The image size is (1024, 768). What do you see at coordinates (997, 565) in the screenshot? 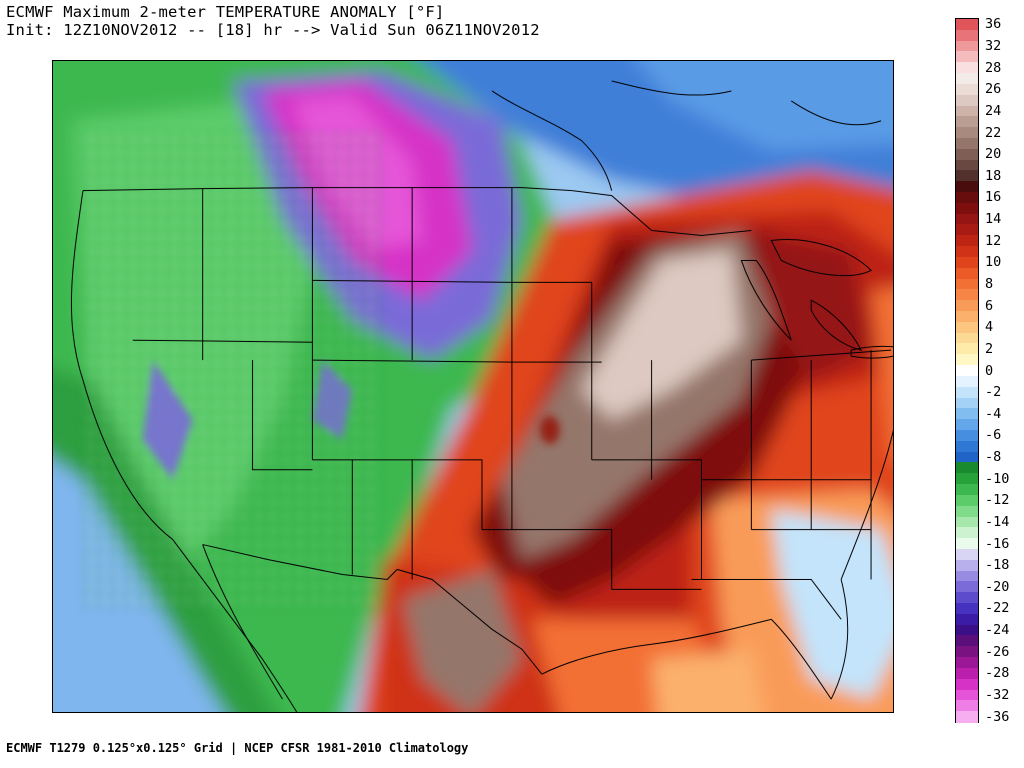
I see `colorbar-tick-label: -18` at bounding box center [997, 565].